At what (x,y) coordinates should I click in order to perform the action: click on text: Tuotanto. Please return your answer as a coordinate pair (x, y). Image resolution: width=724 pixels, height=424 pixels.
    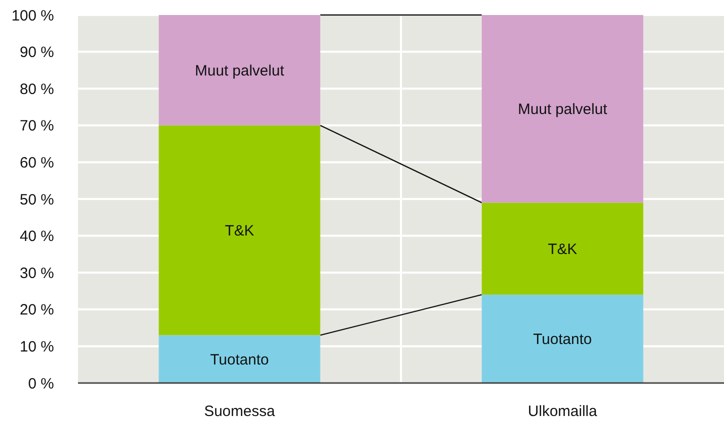
    Looking at the image, I should click on (562, 339).